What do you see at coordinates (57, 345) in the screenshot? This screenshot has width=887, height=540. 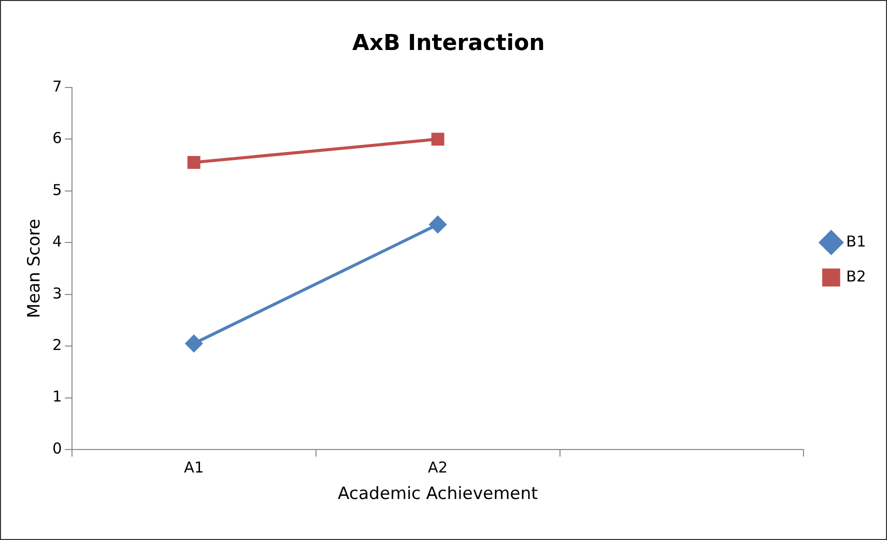 I see `y-tick-label: 2` at bounding box center [57, 345].